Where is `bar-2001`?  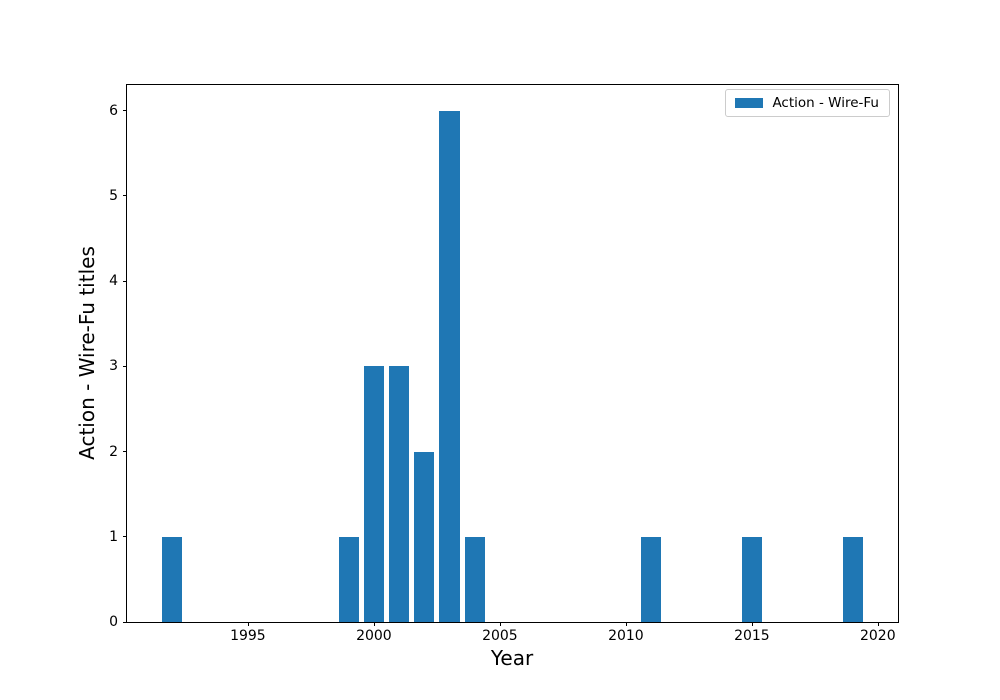 bar-2001 is located at coordinates (399, 494).